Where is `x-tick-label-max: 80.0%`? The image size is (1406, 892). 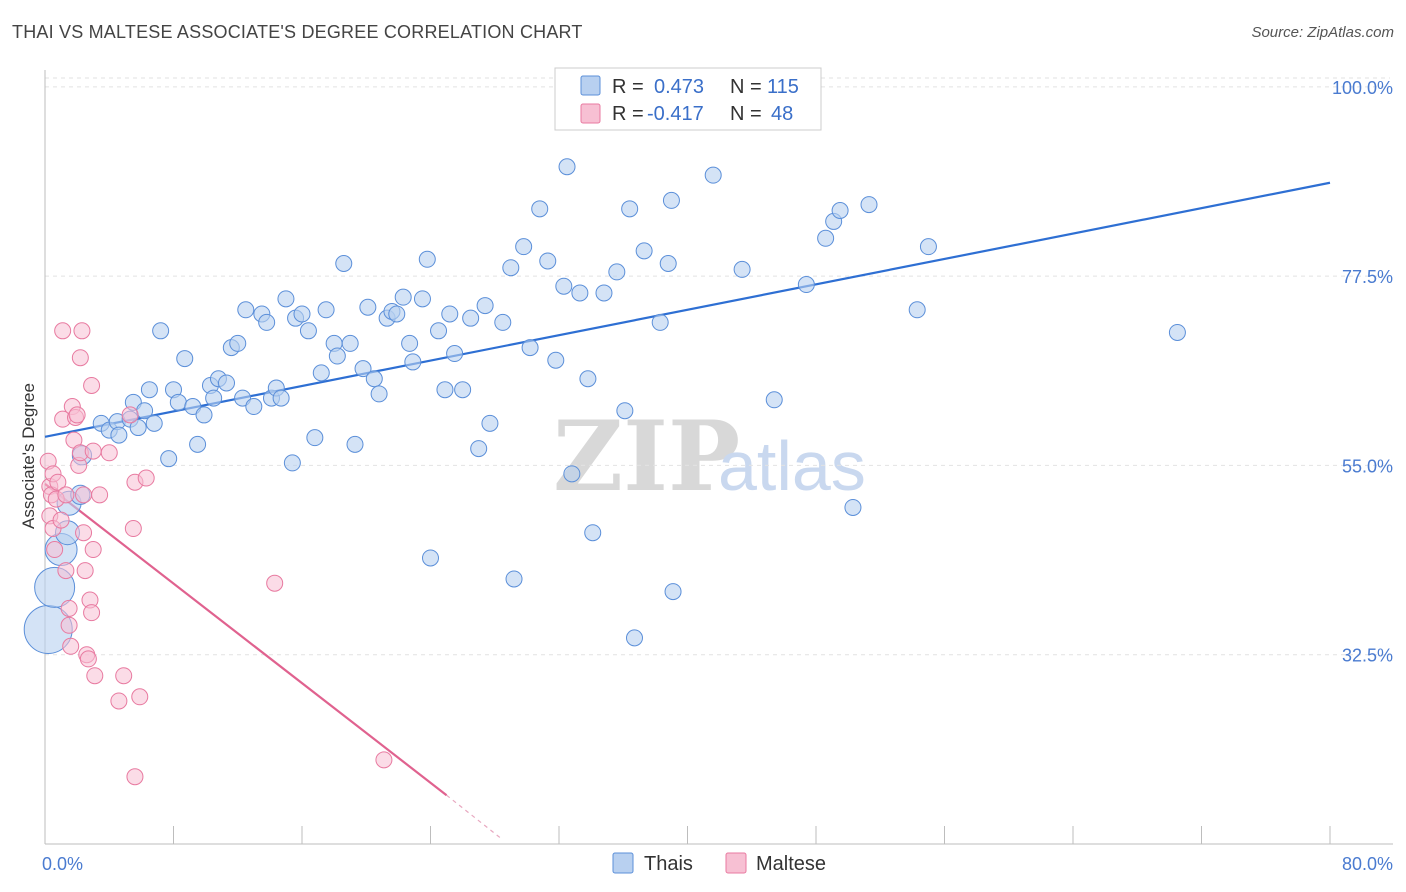
x-tick-label-max: 80.0% is located at coordinates (1367, 864).